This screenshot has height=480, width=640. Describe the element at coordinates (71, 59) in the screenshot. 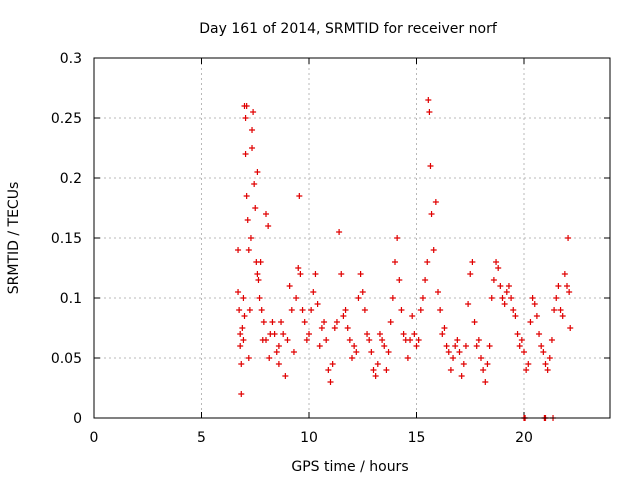

I see `y-tick-label: 0.3` at that location.